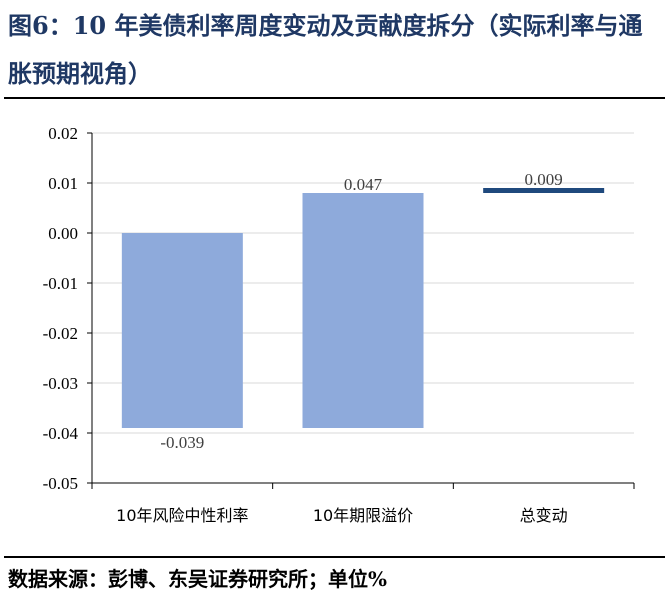 The image size is (669, 599). Describe the element at coordinates (544, 515) in the screenshot. I see `x-tick-label: 总变动` at that location.